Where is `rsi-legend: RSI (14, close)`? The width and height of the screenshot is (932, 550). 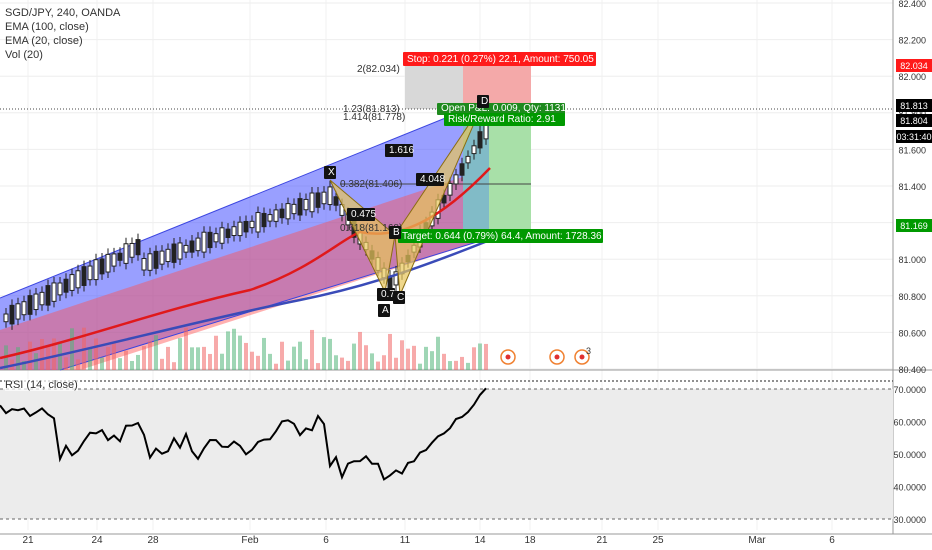 rsi-legend: RSI (14, close) is located at coordinates (41, 385).